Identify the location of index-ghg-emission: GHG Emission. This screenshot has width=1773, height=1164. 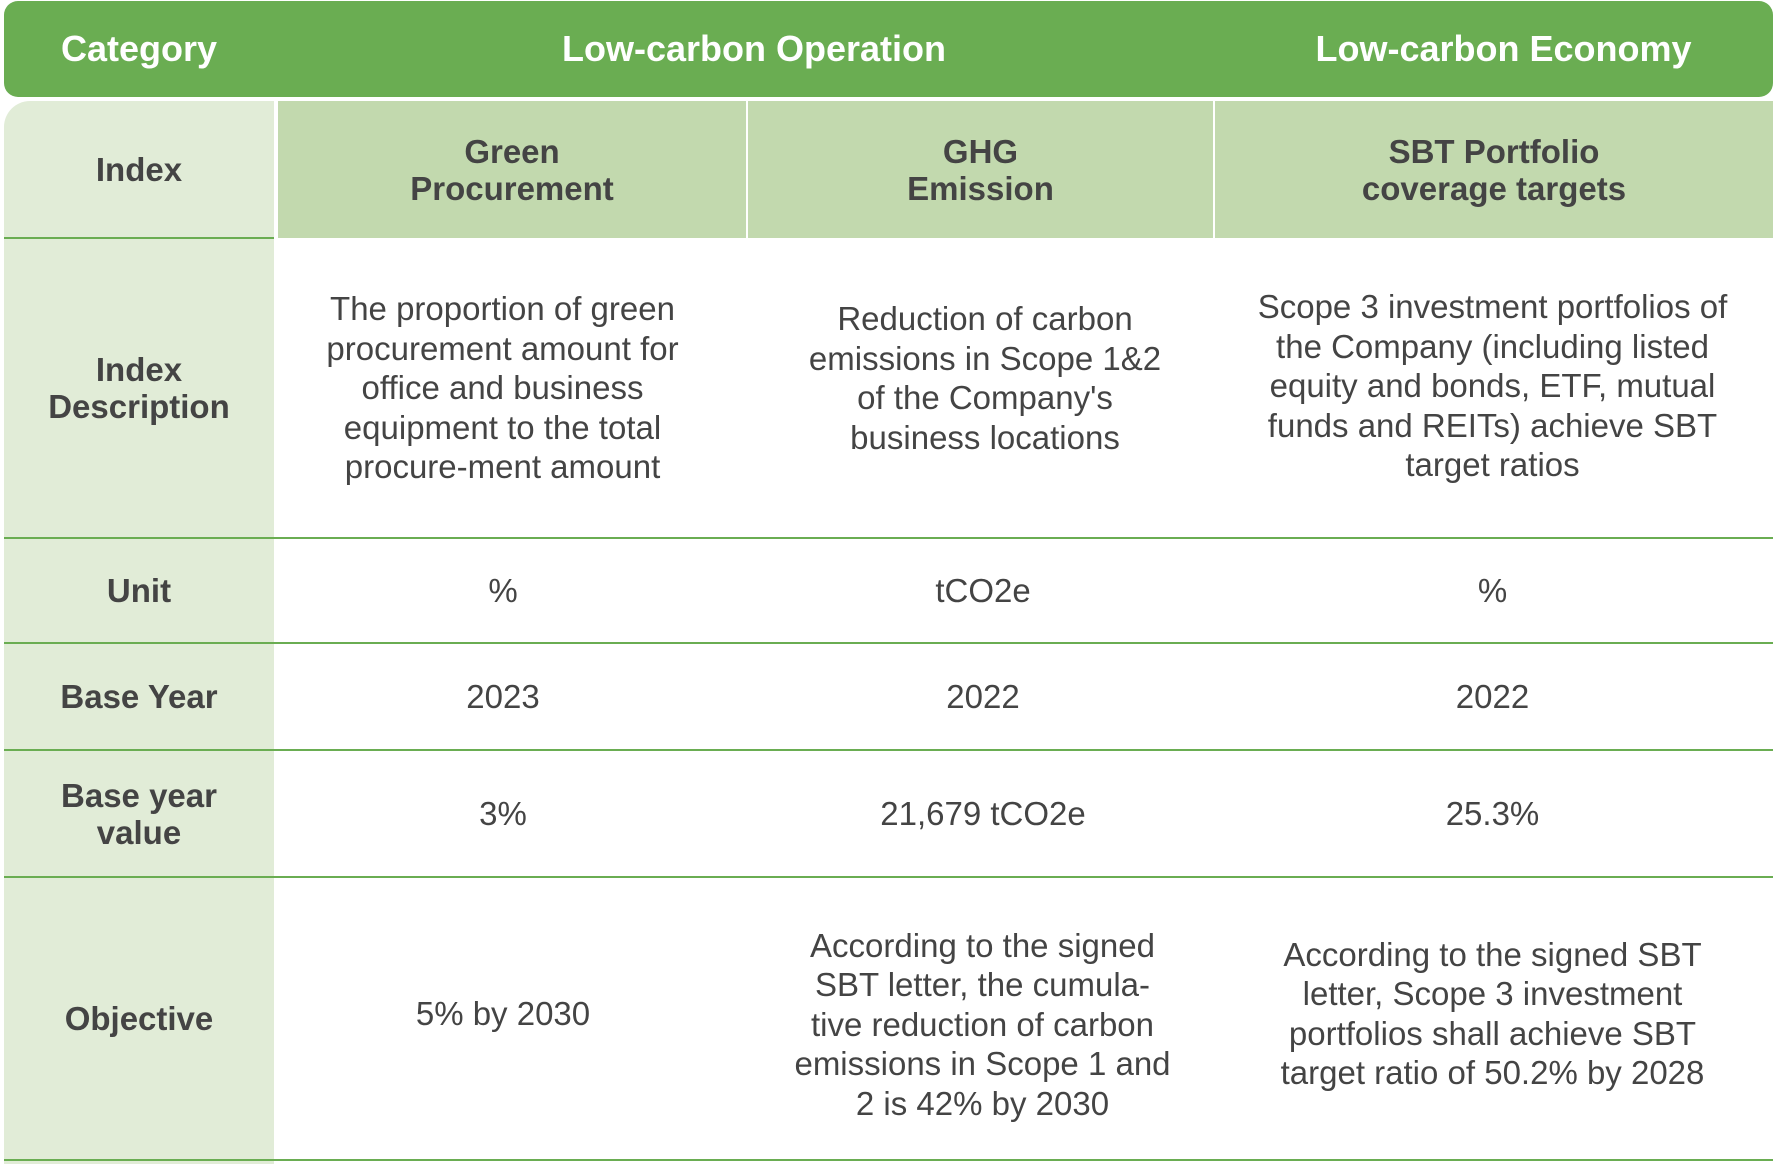
(980, 169).